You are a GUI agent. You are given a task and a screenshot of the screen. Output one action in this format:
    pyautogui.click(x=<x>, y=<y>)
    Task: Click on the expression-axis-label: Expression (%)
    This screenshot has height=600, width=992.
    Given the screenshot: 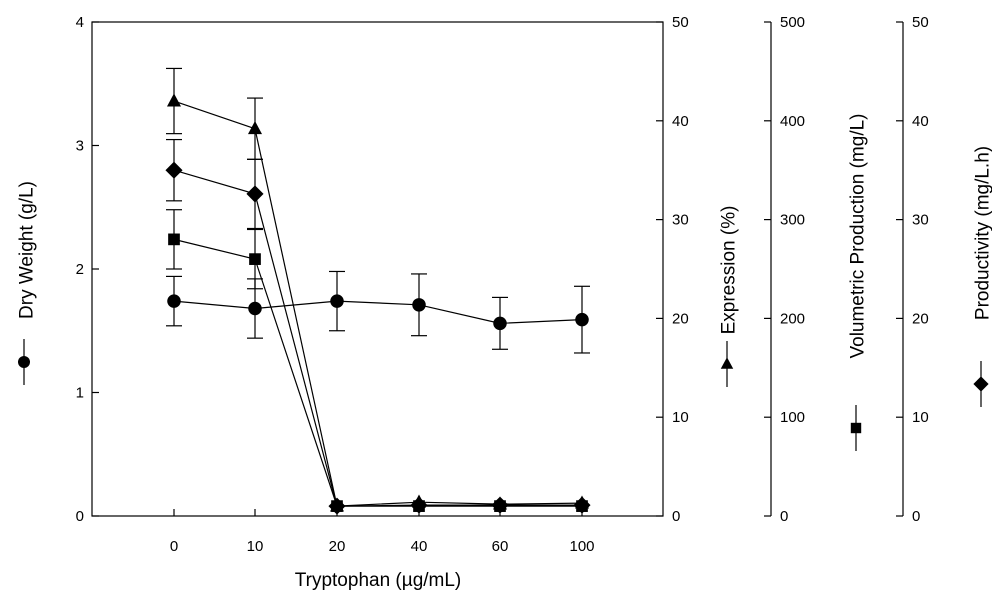 What is the action you would take?
    pyautogui.click(x=729, y=270)
    